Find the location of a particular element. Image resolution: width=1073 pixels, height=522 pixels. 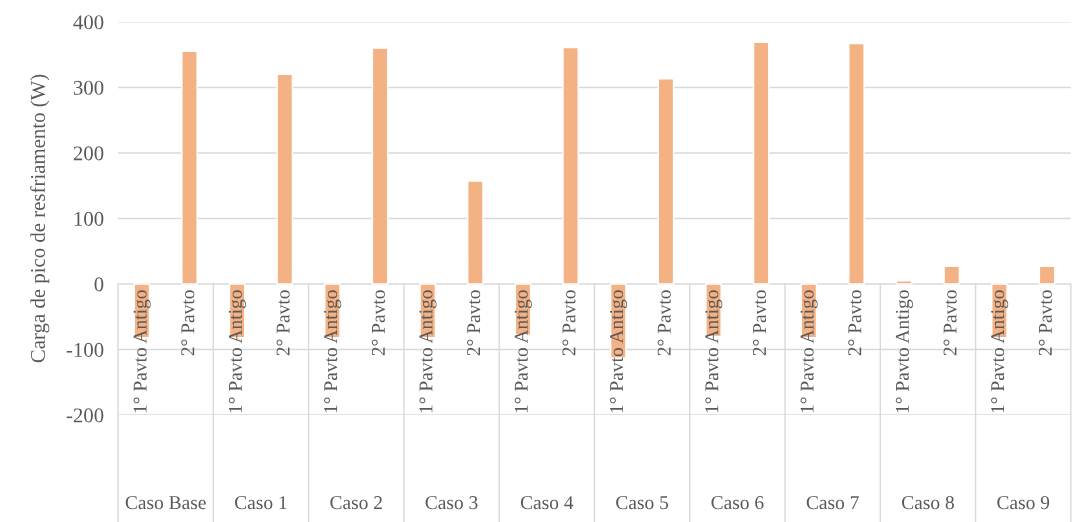

text: Caso 1 is located at coordinates (261, 503).